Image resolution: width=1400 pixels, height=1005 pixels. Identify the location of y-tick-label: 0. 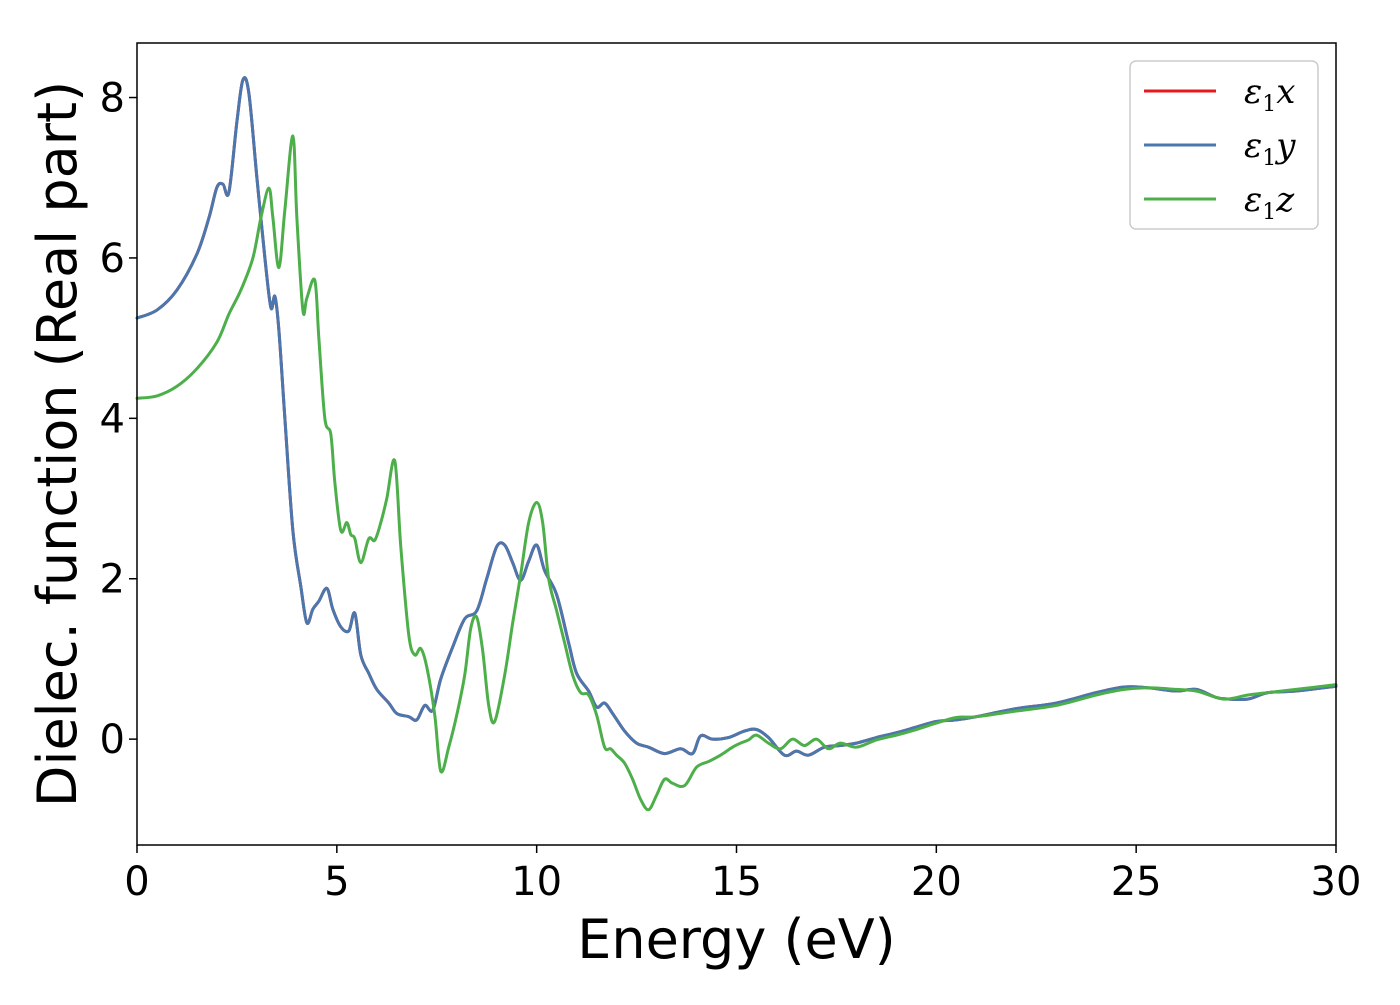
(112, 740).